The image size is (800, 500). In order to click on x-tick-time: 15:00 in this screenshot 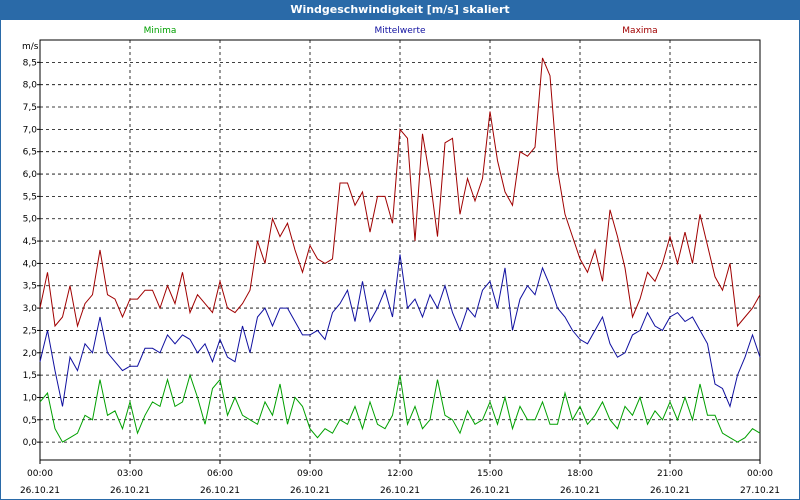, I will do `click(490, 474)`.